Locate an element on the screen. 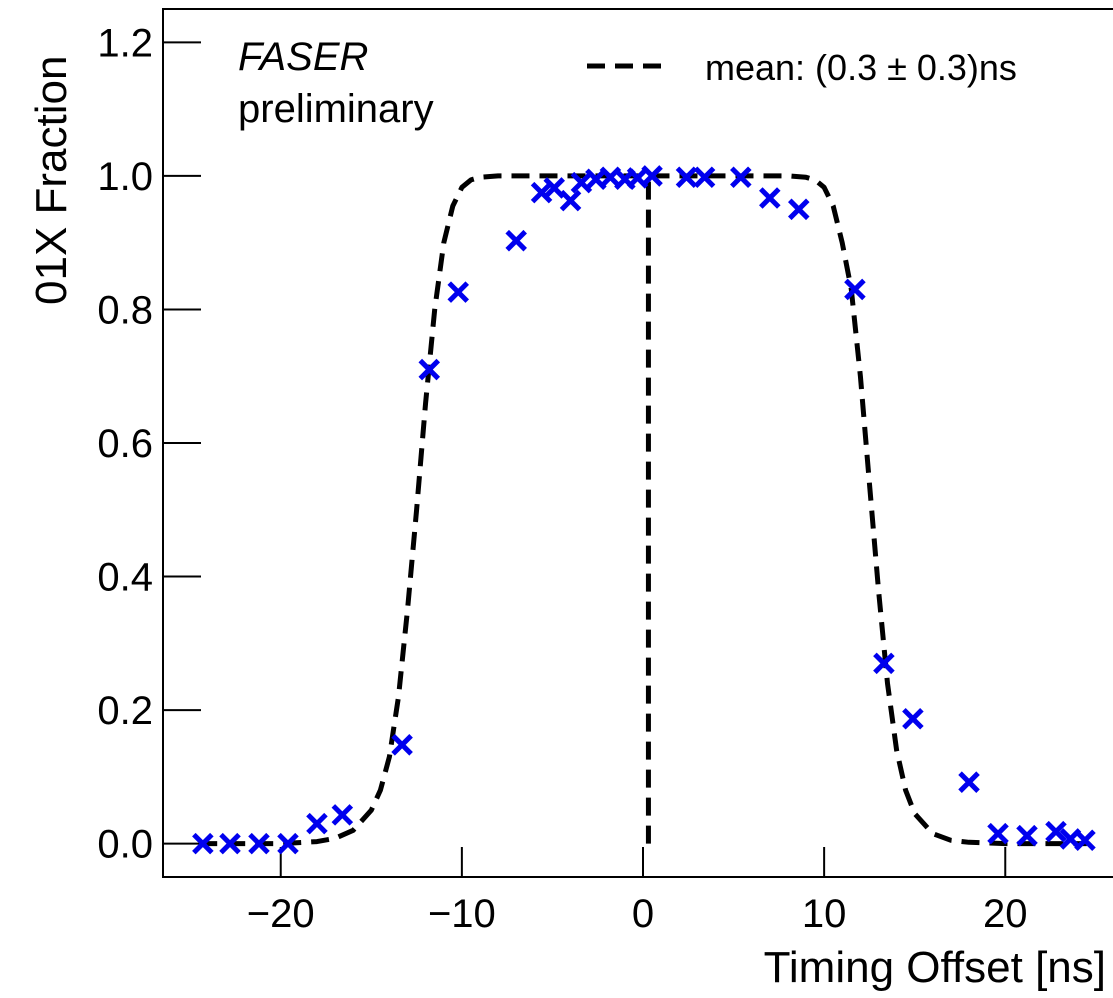  y-axis-title: 01X Fraction is located at coordinates (51, 180).